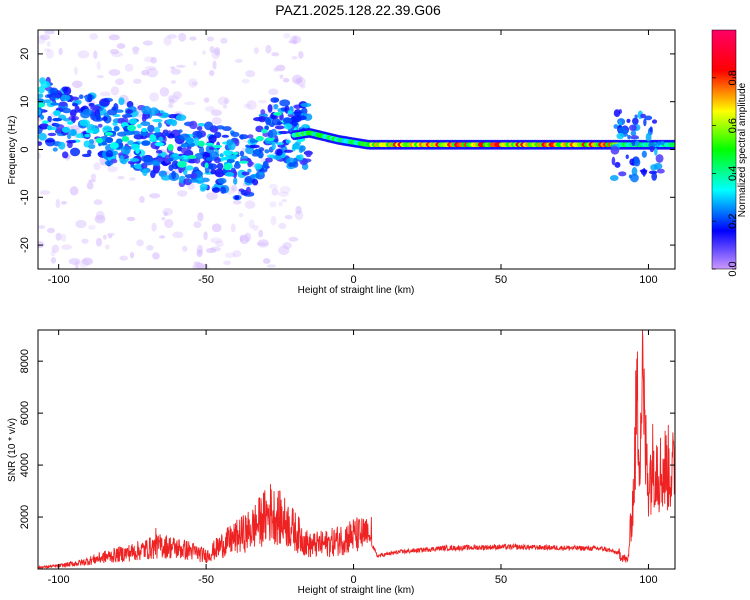 The image size is (750, 600). Describe the element at coordinates (733, 125) in the screenshot. I see `colorbar-tick-label: 0.6` at that location.